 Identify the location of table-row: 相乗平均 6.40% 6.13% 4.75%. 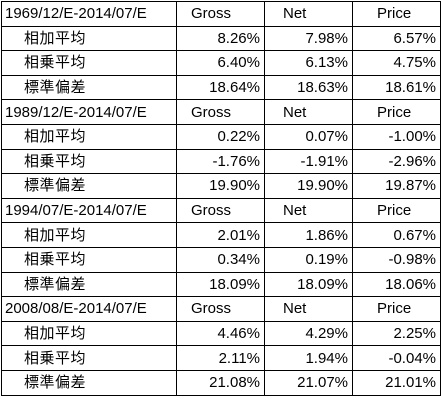
(221, 63).